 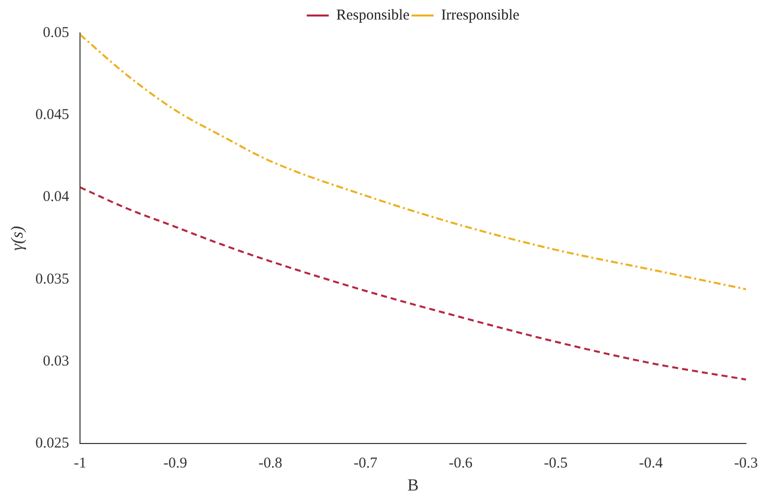 What do you see at coordinates (480, 15) in the screenshot?
I see `legend-label: Irresponsible` at bounding box center [480, 15].